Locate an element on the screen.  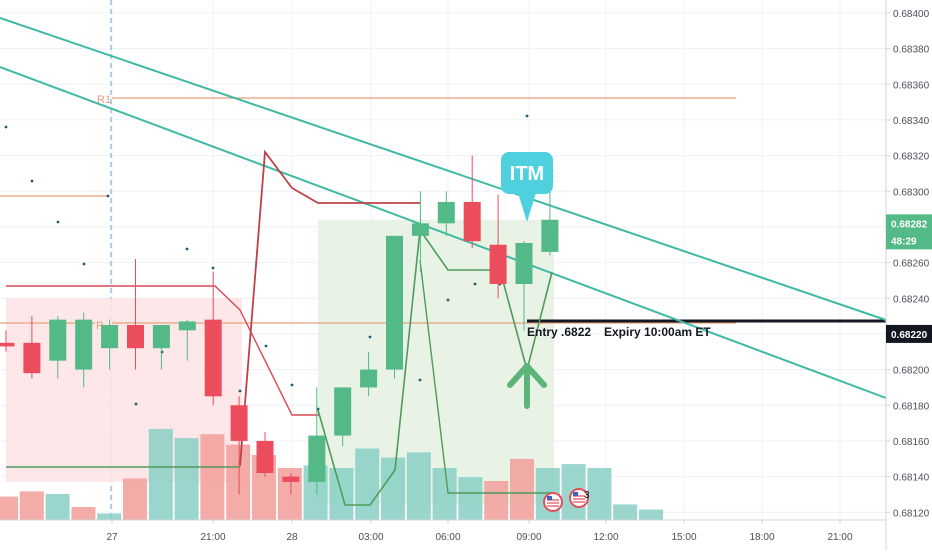
x-tick-label: 09:00 is located at coordinates (528, 537).